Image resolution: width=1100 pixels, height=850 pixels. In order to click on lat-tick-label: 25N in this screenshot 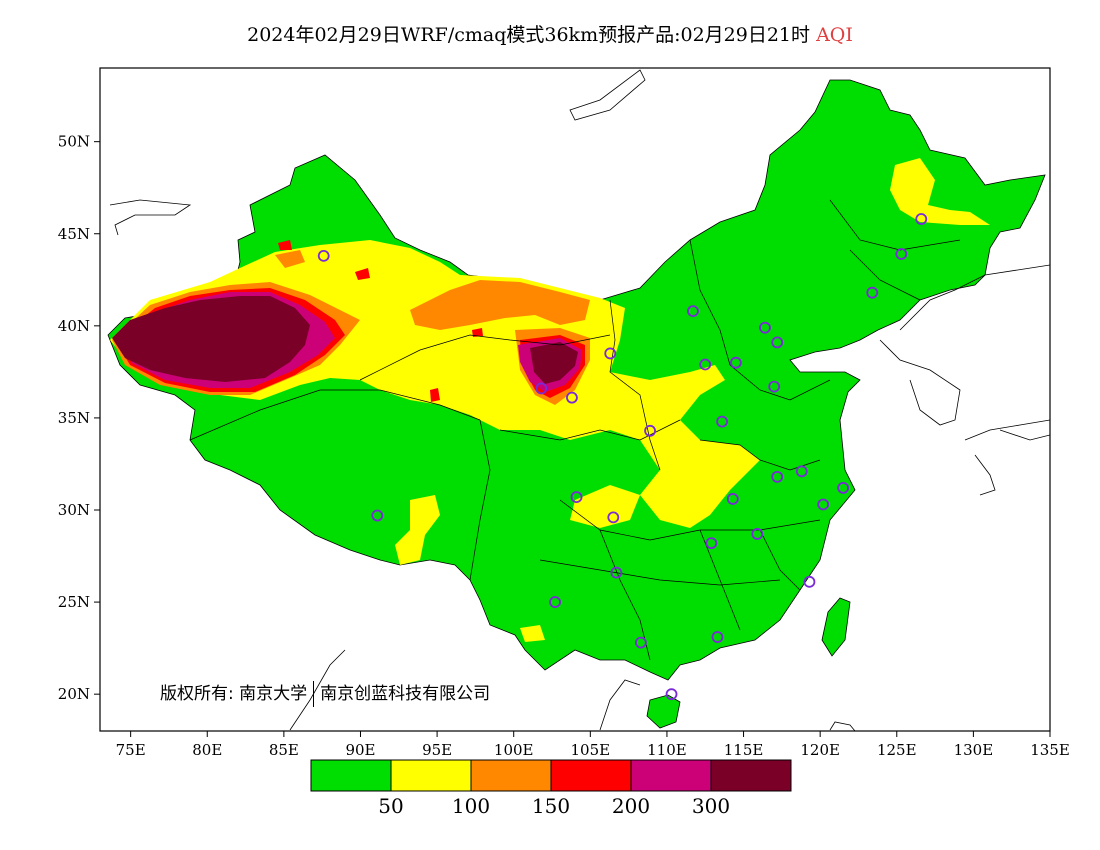, I will do `click(74, 602)`.